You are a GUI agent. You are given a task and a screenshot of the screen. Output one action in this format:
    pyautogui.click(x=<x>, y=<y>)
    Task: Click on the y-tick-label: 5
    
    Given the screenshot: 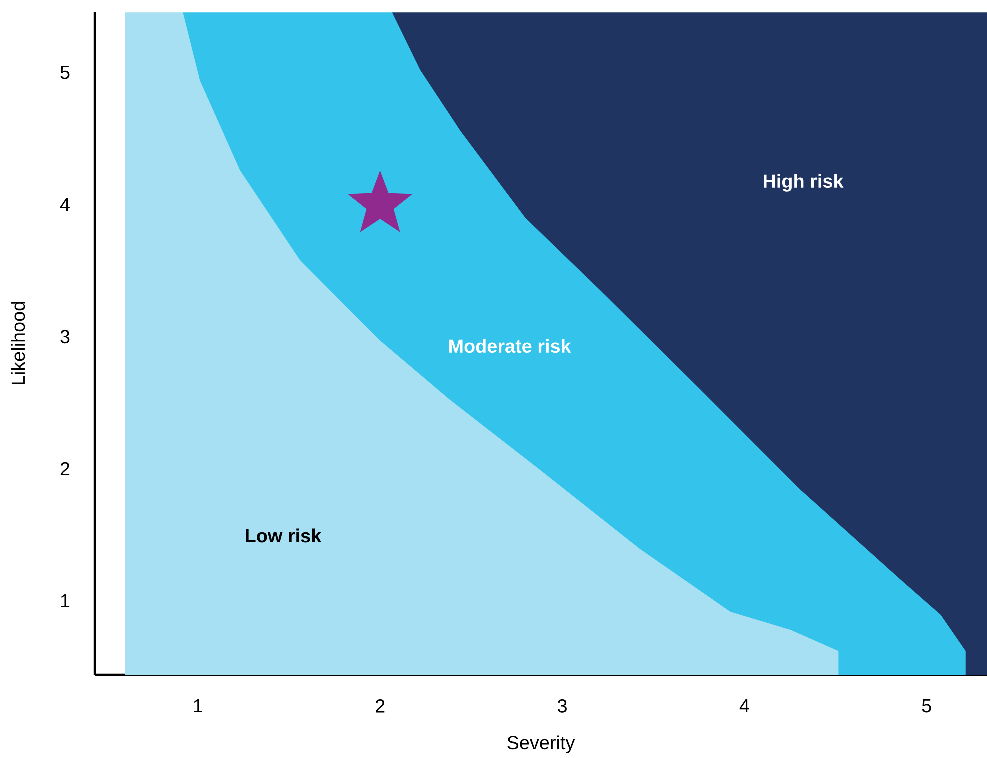 What is the action you would take?
    pyautogui.click(x=65, y=73)
    